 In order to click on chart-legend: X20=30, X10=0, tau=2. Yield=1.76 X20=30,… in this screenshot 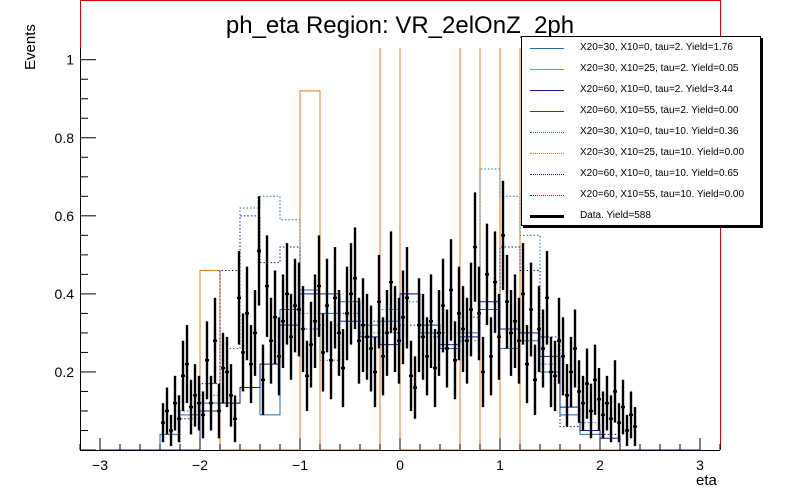, I will do `click(641, 131)`.